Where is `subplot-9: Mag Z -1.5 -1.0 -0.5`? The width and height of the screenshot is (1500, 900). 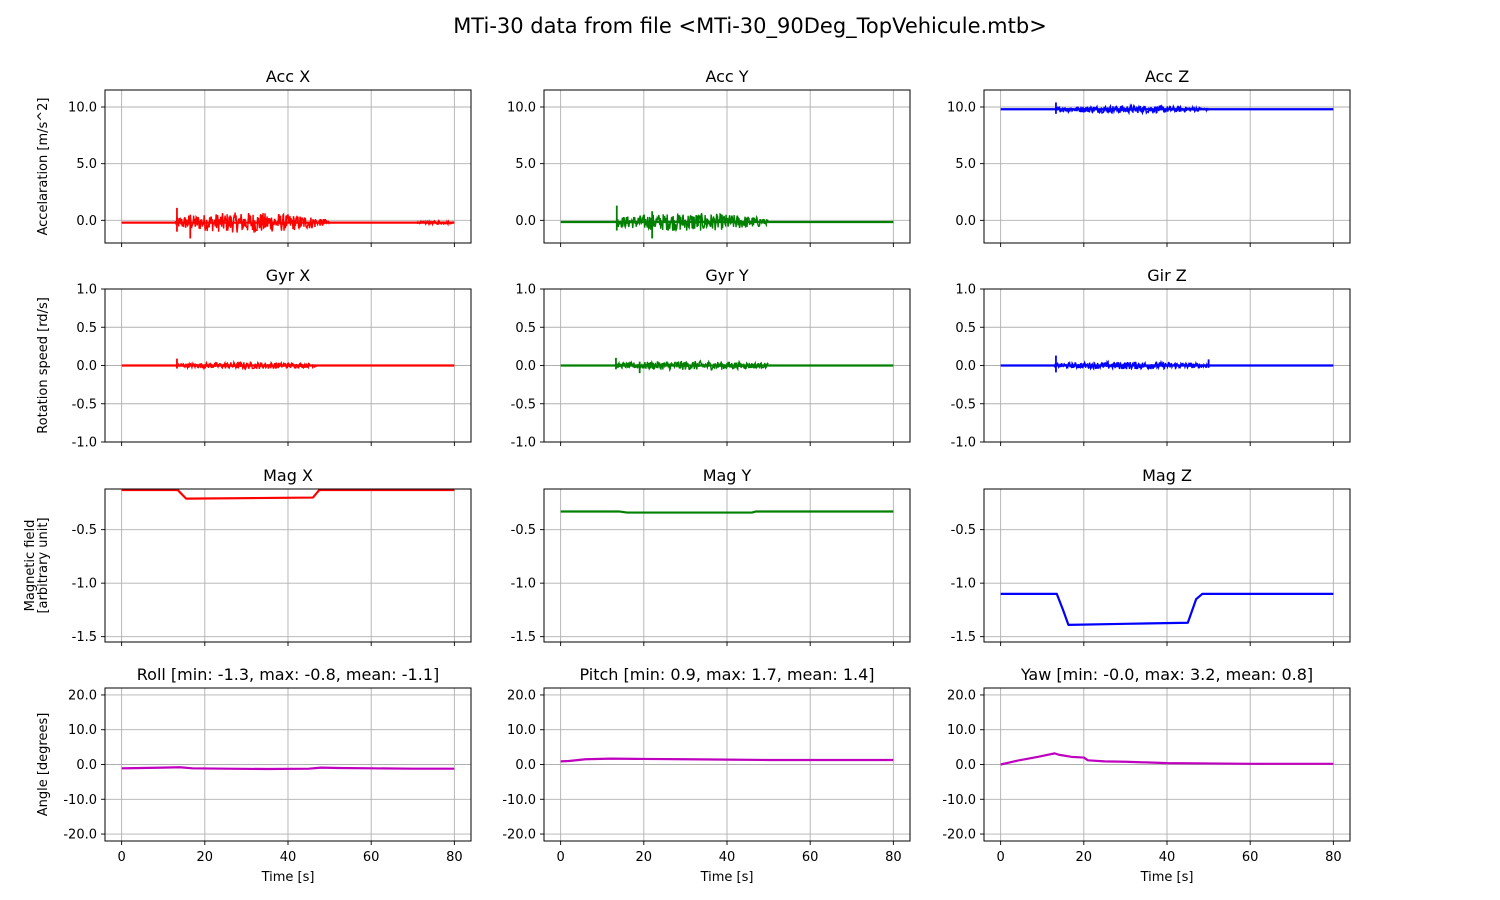
subplot-9: Mag Z -1.5 -1.0 -0.5 is located at coordinates (1151, 556).